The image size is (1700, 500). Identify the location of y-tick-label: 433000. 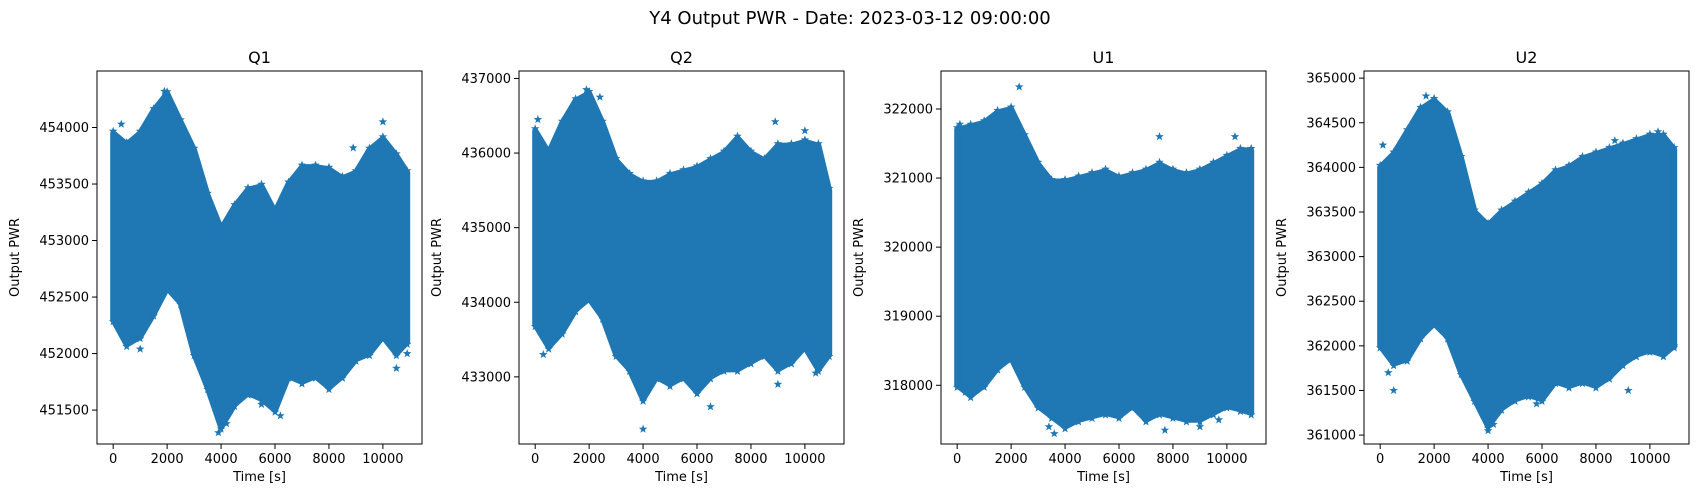
(486, 377).